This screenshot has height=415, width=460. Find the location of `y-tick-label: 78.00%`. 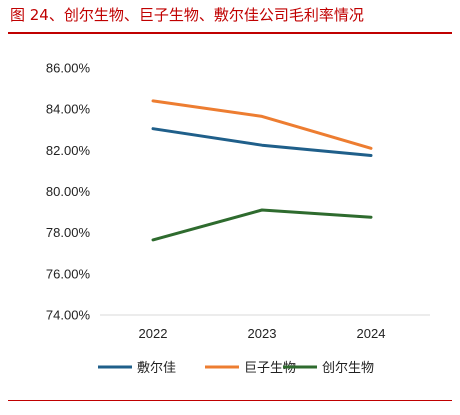

y-tick-label: 78.00% is located at coordinates (68, 232).